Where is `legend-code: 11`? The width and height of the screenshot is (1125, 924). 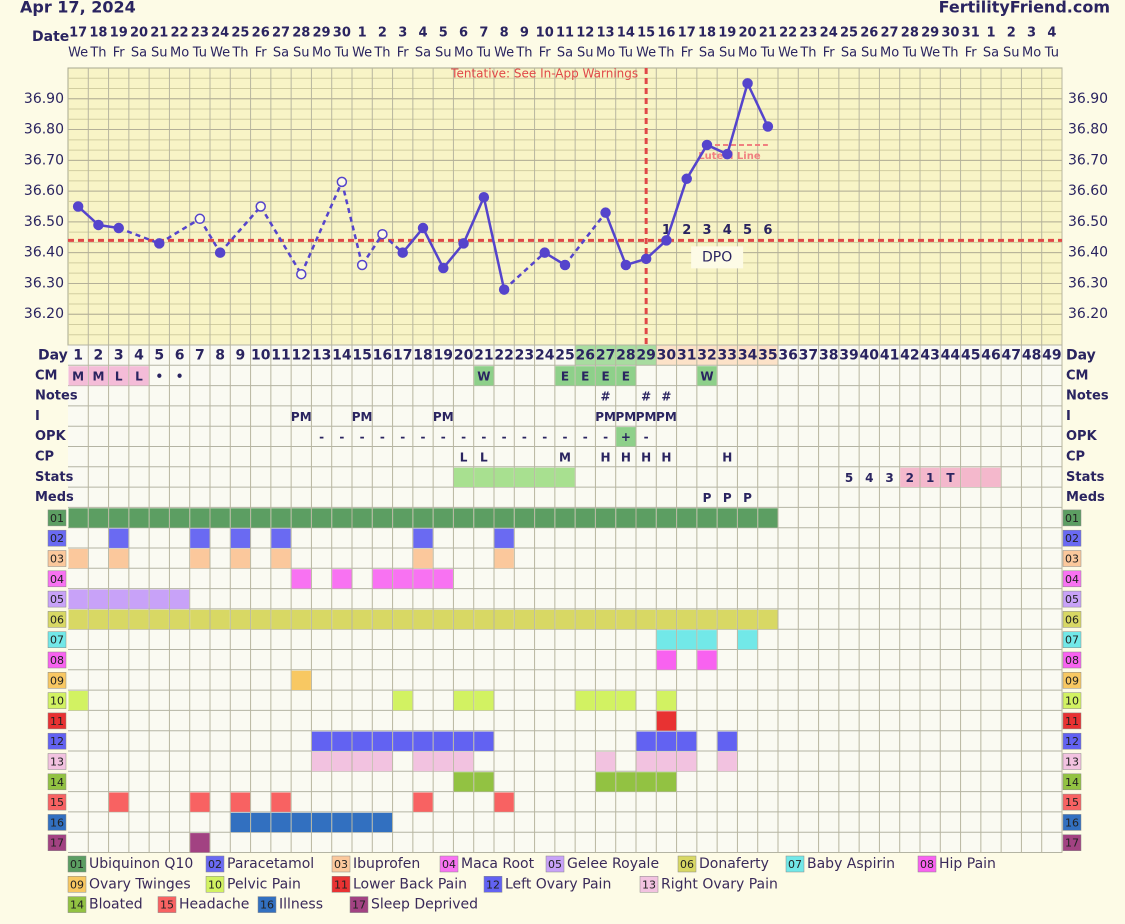
legend-code: 11 is located at coordinates (341, 884).